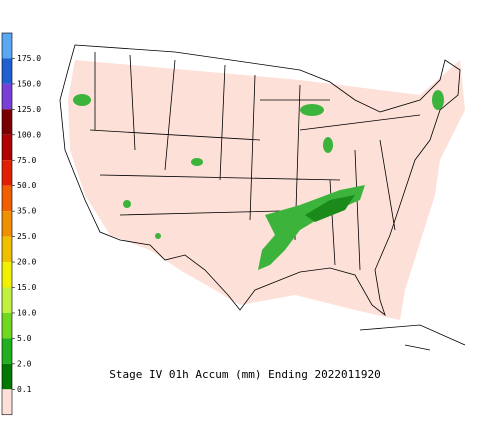  I want to click on legend-label: 100.0, so click(29, 134).